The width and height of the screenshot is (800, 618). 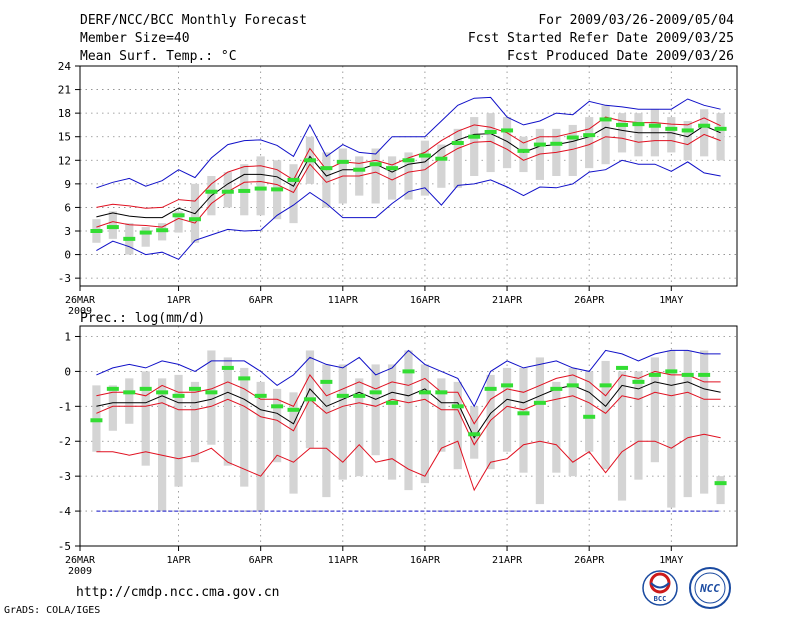 What do you see at coordinates (142, 318) in the screenshot?
I see `precip-title: Prec.: log(mm/d)` at bounding box center [142, 318].